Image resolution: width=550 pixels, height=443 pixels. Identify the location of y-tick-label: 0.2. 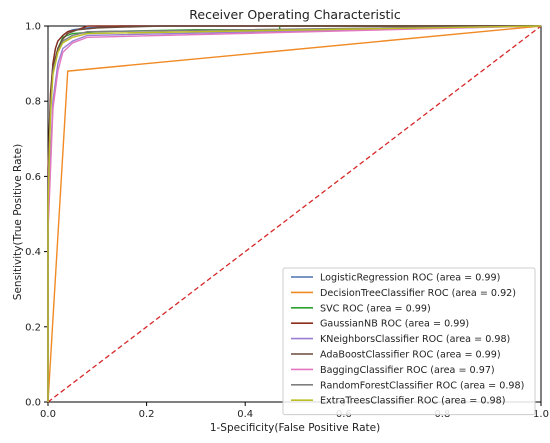
(33, 327).